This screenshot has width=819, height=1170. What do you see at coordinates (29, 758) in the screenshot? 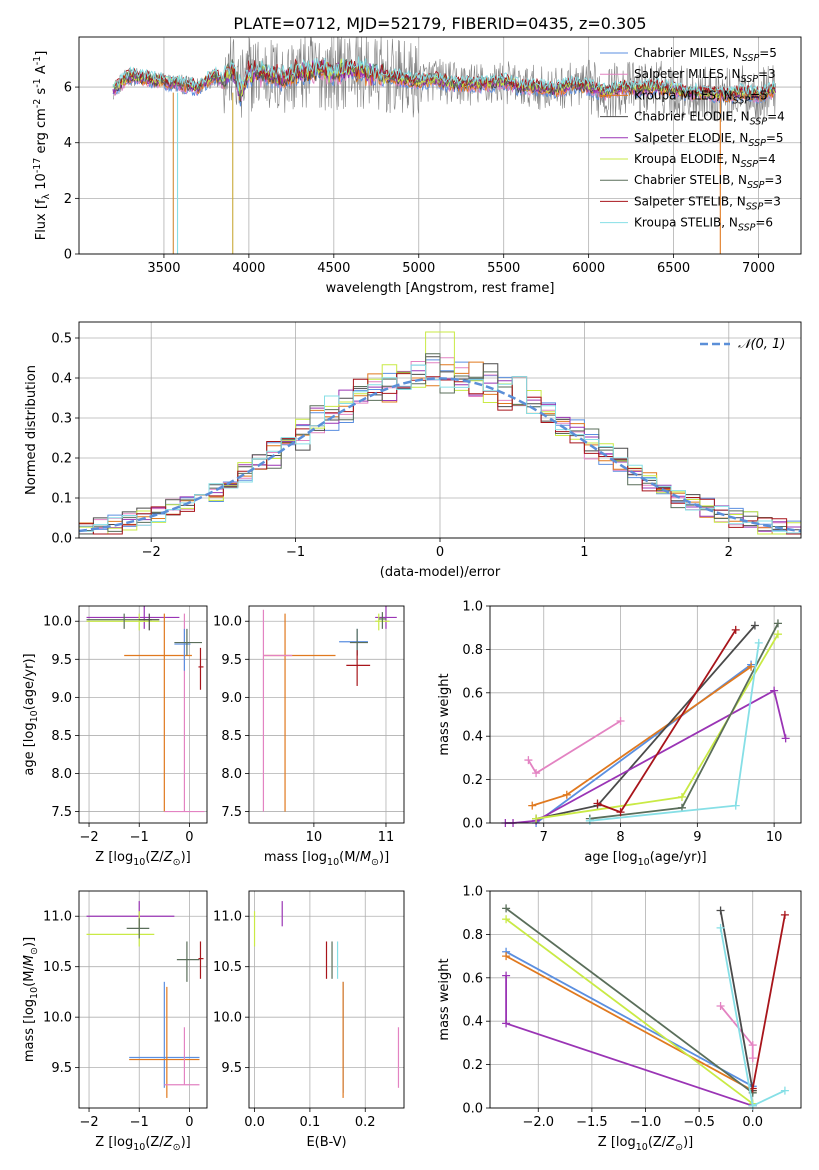
I see `label-fragment: age [` at bounding box center [29, 758].